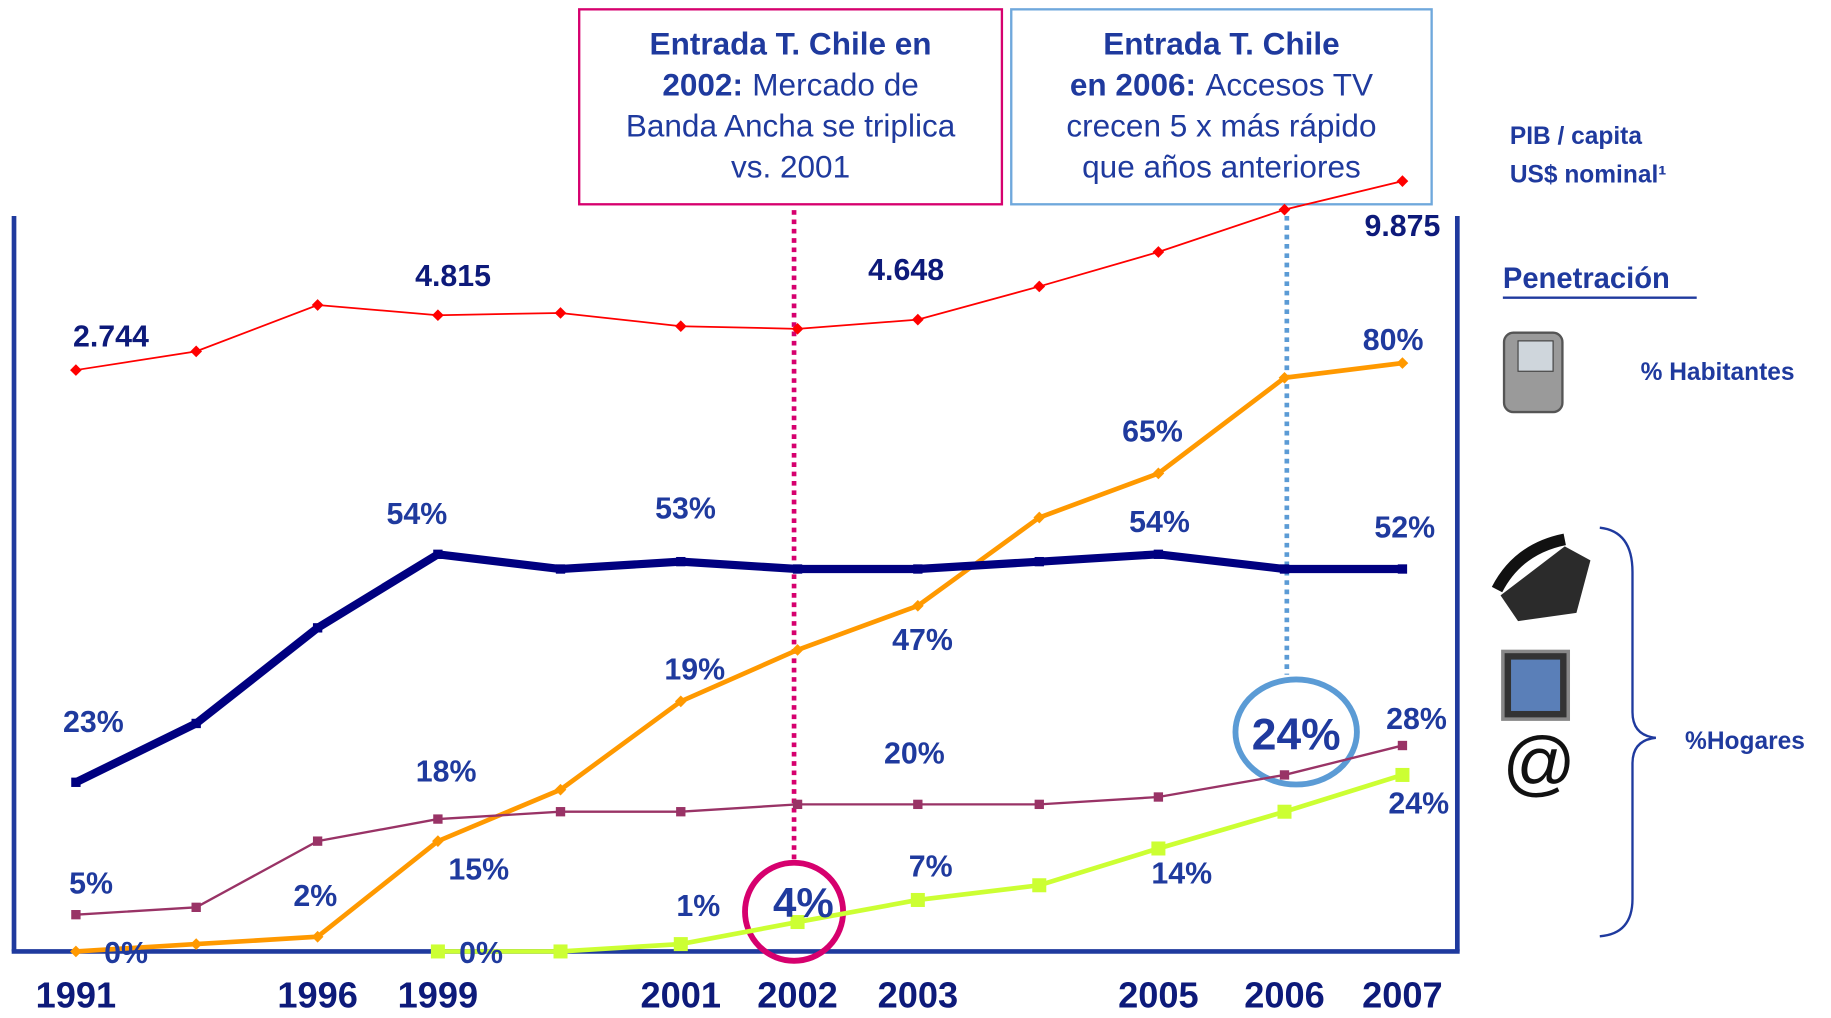  What do you see at coordinates (1158, 995) in the screenshot?
I see `x-tick-label: 2005` at bounding box center [1158, 995].